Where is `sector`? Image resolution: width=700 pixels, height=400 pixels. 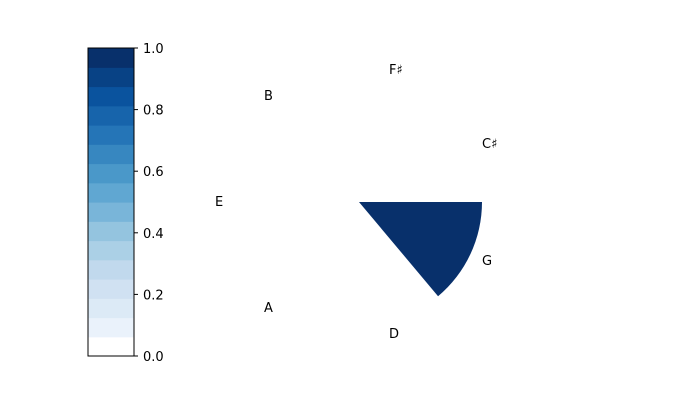
sector is located at coordinates (420, 249).